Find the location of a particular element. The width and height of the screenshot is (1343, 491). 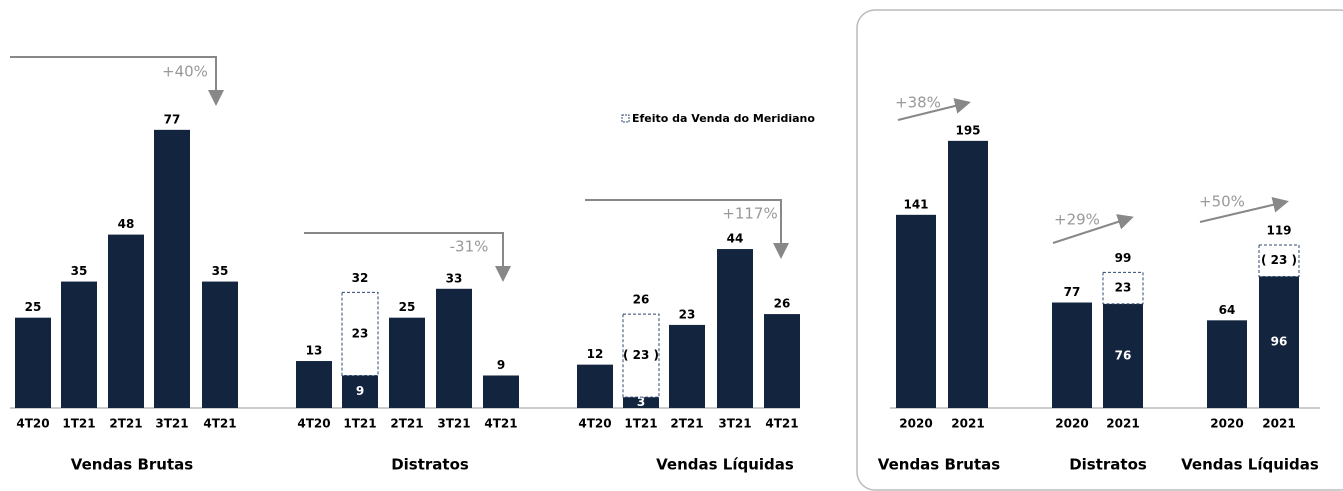

value-label: 12 is located at coordinates (595, 354).